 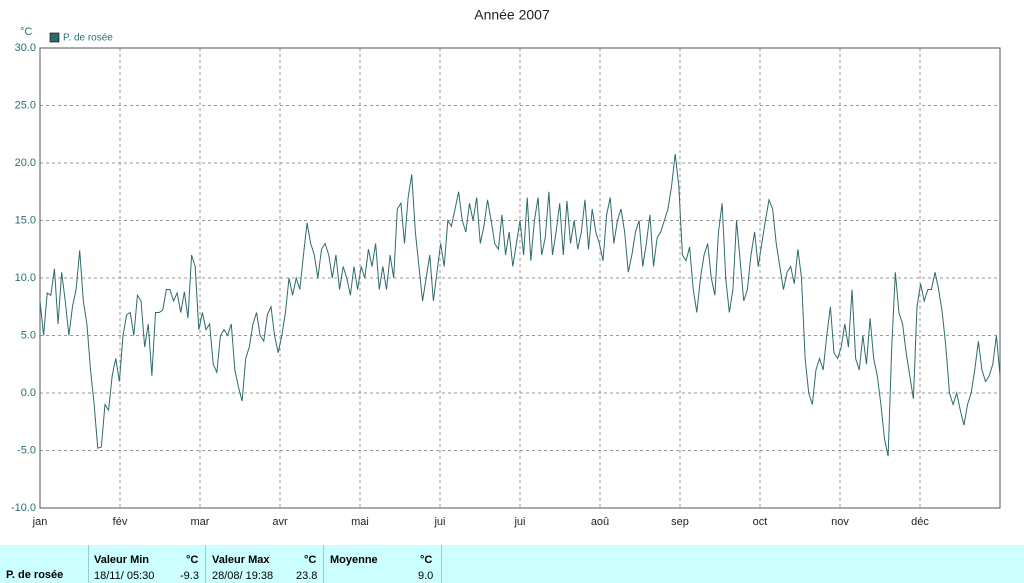 What do you see at coordinates (760, 522) in the screenshot?
I see `x-tick-label: oct` at bounding box center [760, 522].